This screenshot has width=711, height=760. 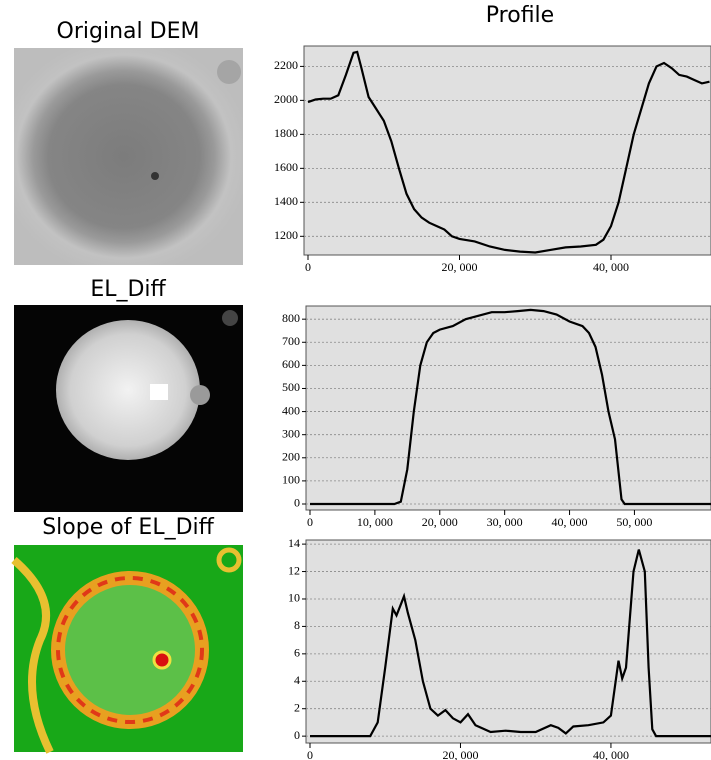 What do you see at coordinates (291, 480) in the screenshot?
I see `y-tick-label: 100` at bounding box center [291, 480].